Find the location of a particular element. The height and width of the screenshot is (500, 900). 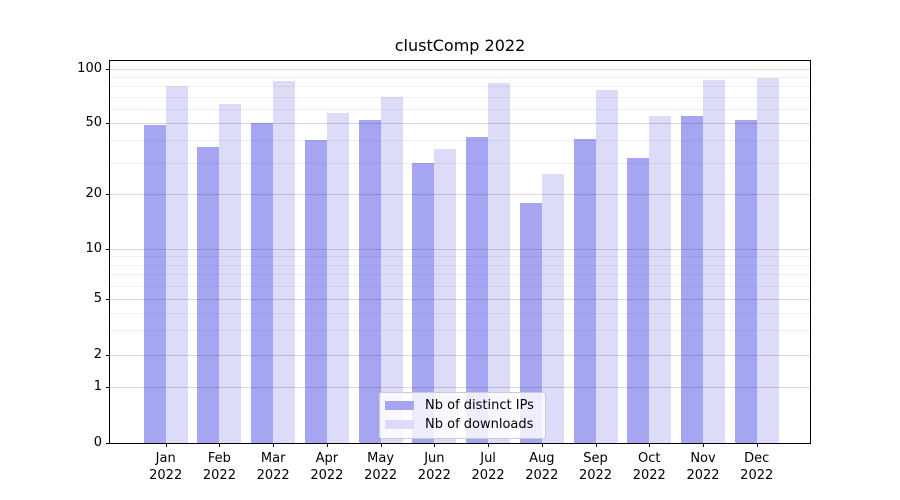

x-tick-mark-apr is located at coordinates (327, 445).